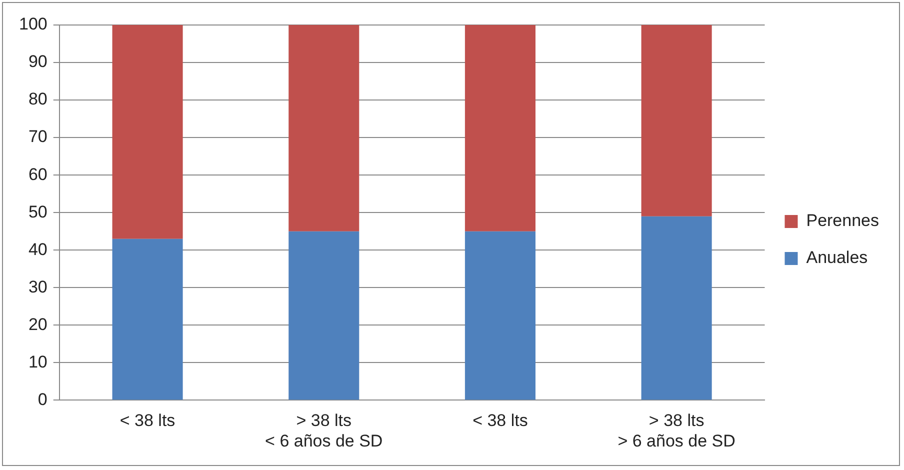 This screenshot has width=904, height=470. What do you see at coordinates (837, 258) in the screenshot?
I see `legend-label: Anuales` at bounding box center [837, 258].